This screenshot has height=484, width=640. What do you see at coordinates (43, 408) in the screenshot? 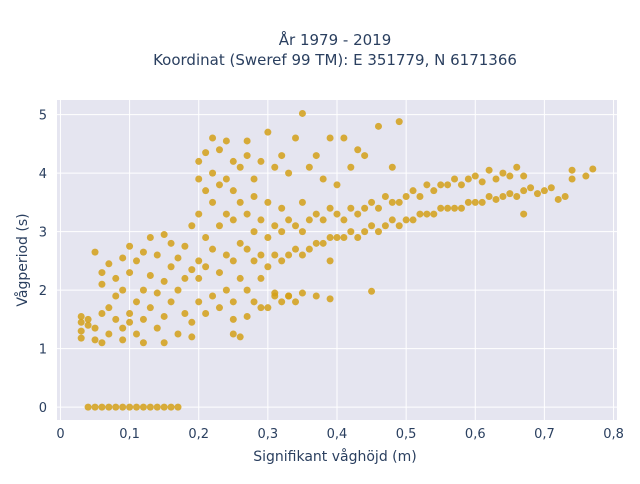
I see `y-tick-label: 0` at bounding box center [43, 408].